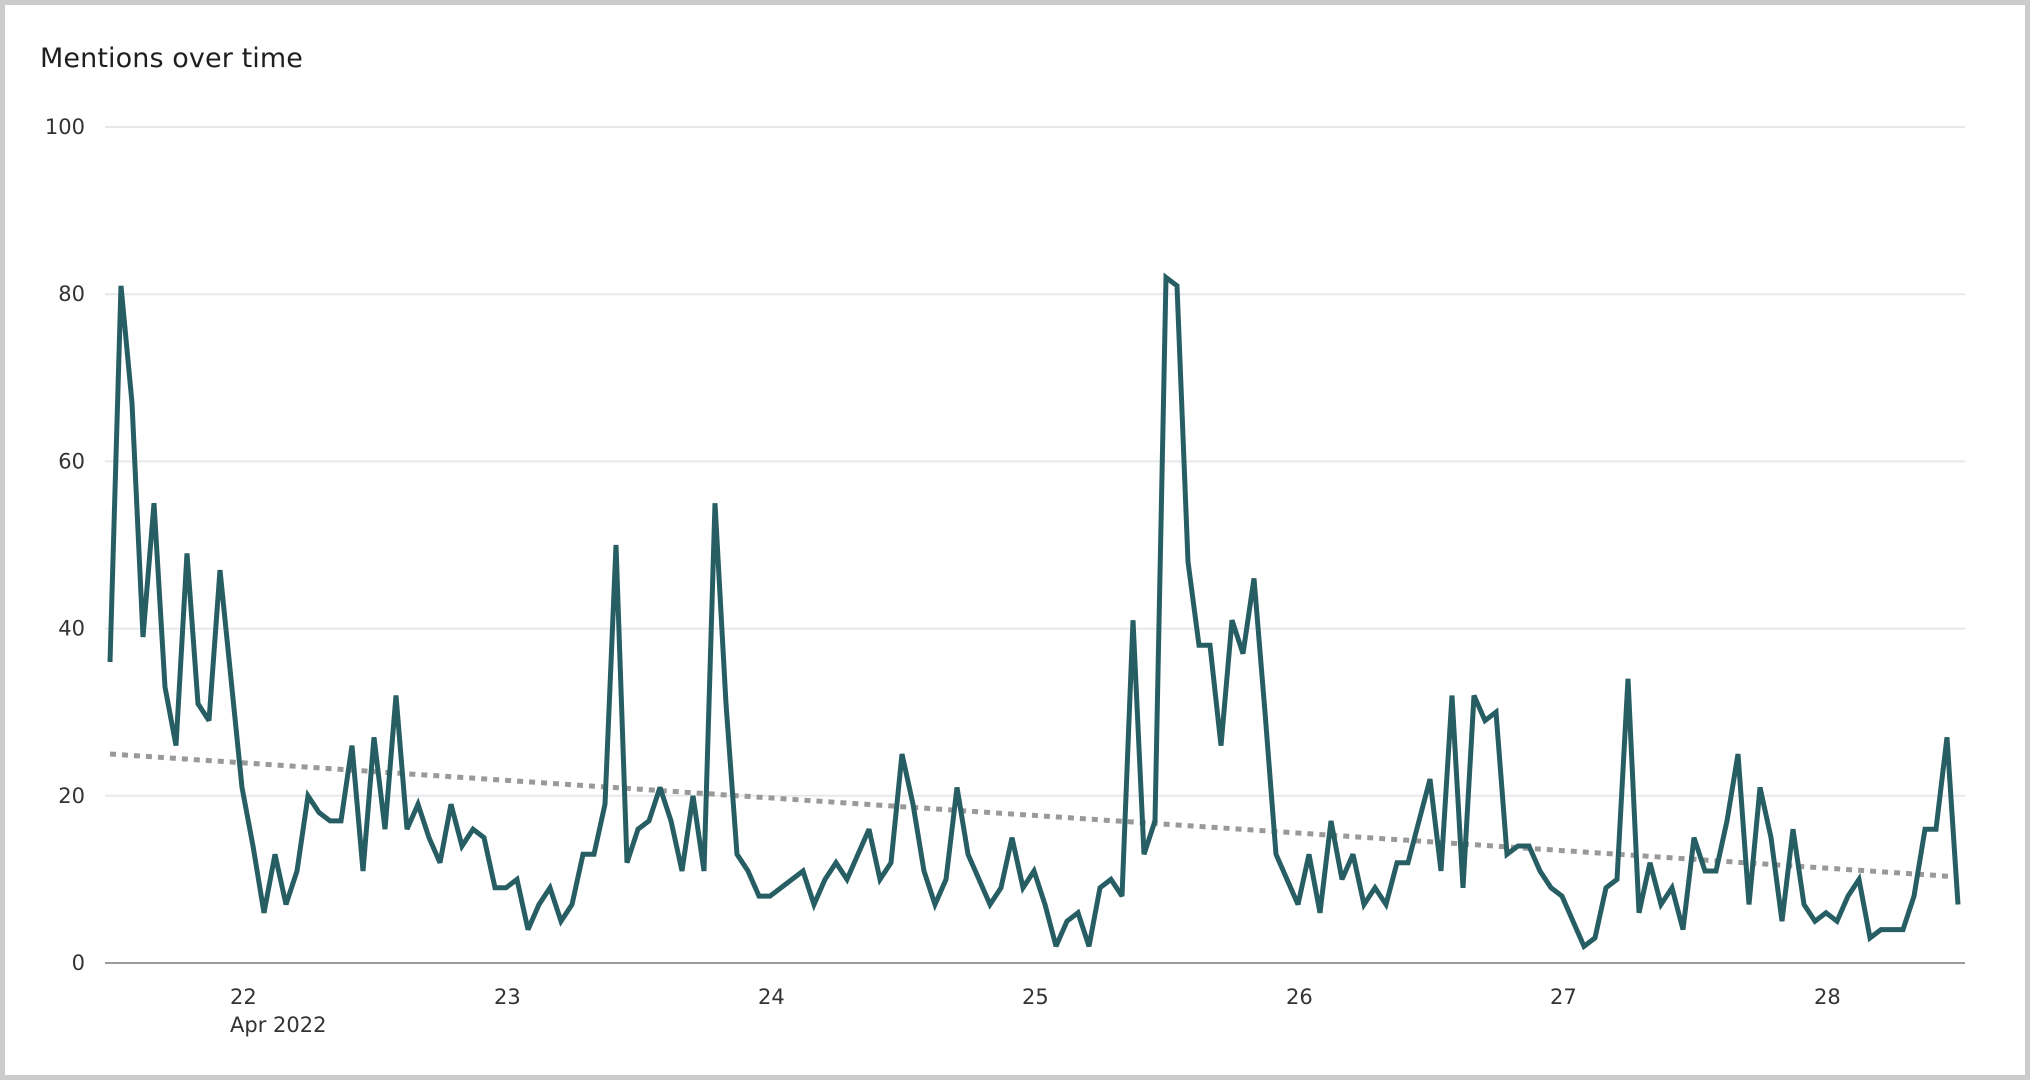 The height and width of the screenshot is (1080, 2030). What do you see at coordinates (71, 796) in the screenshot?
I see `y-tick-label: 20` at bounding box center [71, 796].